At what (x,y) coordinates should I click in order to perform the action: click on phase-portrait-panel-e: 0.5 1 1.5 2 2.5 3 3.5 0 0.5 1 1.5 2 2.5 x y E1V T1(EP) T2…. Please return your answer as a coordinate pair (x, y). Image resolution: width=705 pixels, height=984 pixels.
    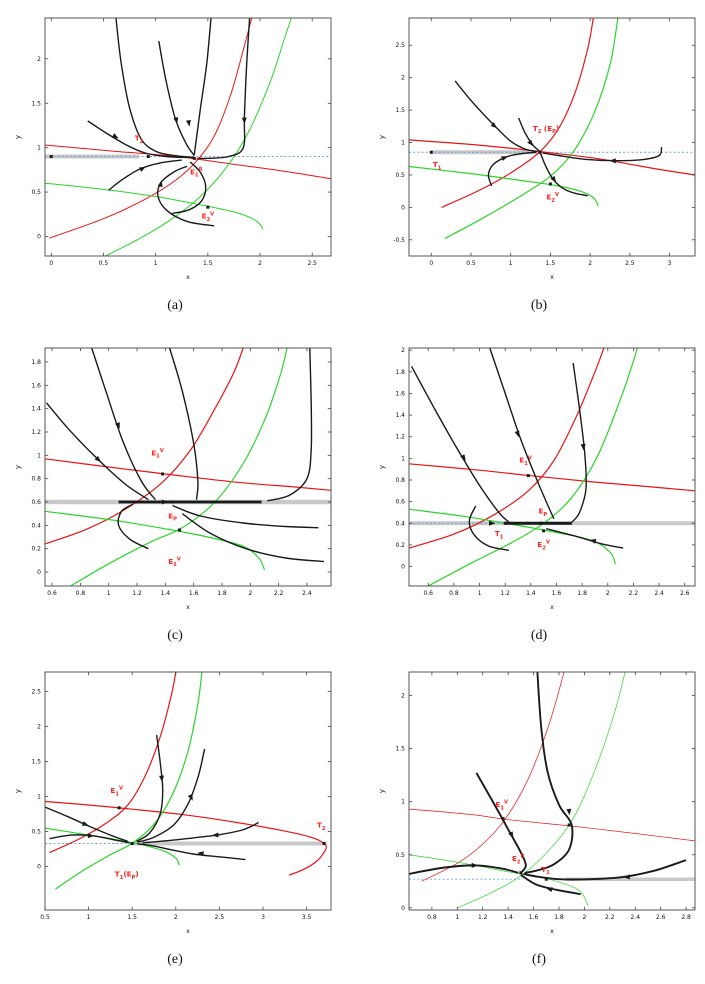
    Looking at the image, I should click on (175, 817).